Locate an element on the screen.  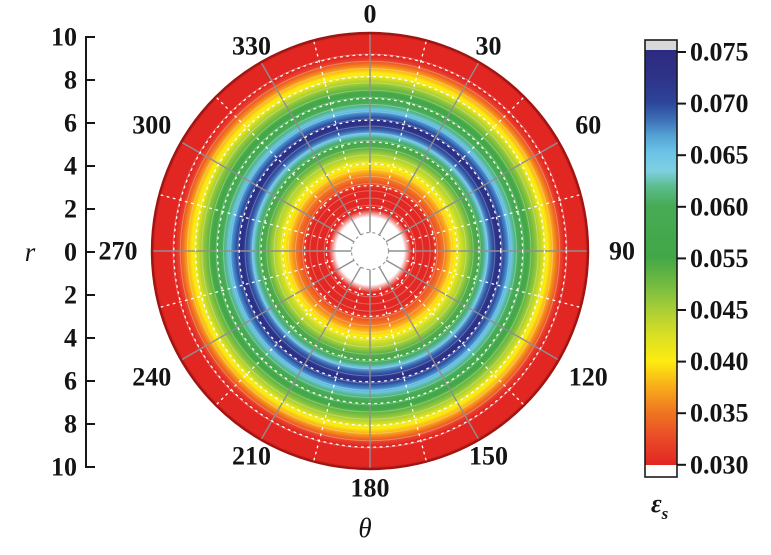
colorbar-title-subscript: s is located at coordinates (665, 513).